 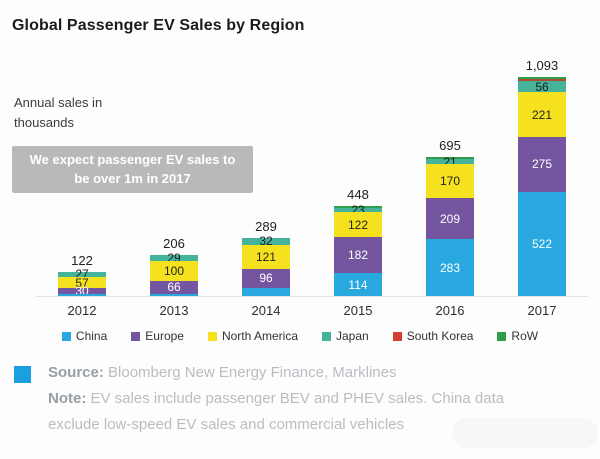 What do you see at coordinates (164, 336) in the screenshot?
I see `legend-label: Europe` at bounding box center [164, 336].